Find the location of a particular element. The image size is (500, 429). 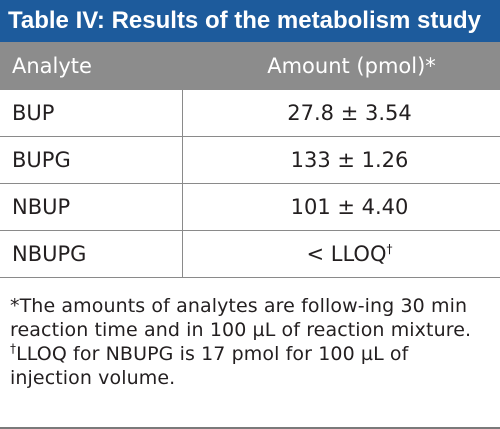

dagger-footnote-mark: † is located at coordinates (389, 249).